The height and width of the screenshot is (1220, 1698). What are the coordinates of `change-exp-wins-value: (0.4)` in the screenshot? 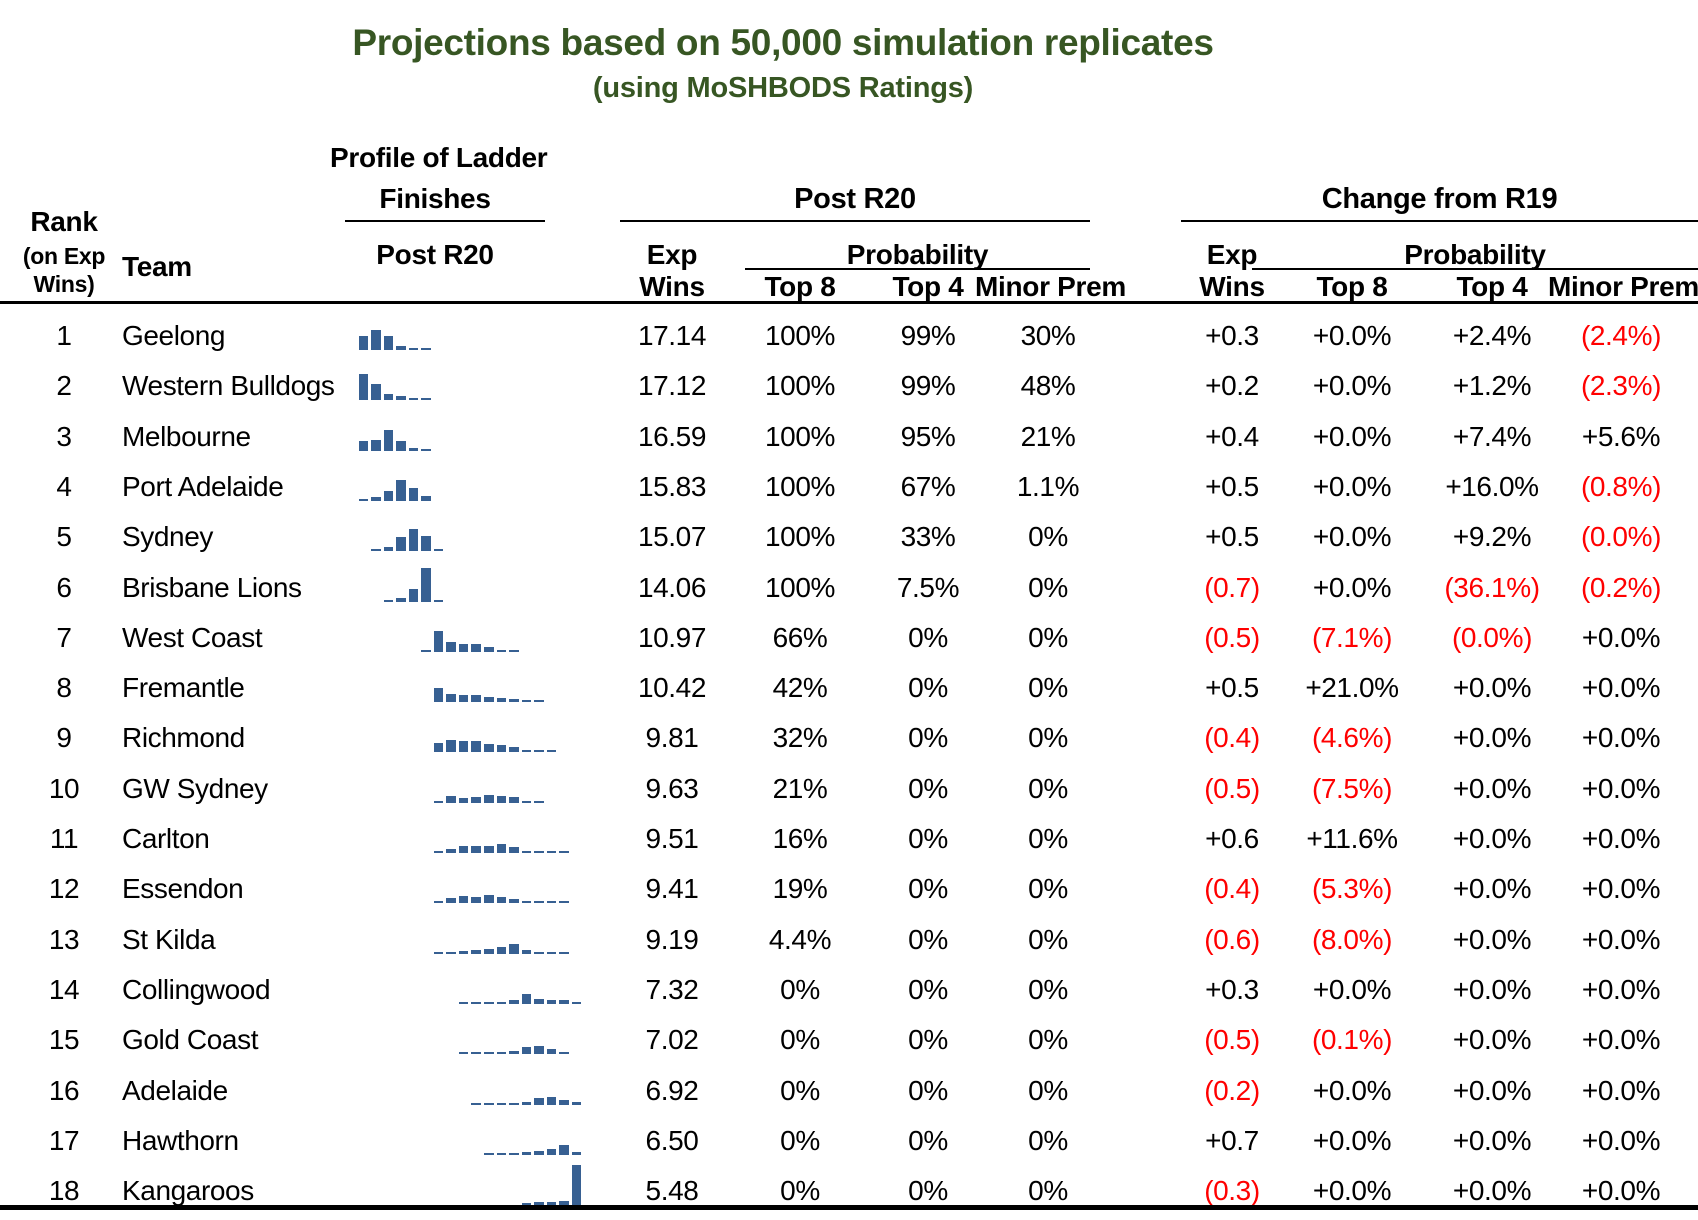 It's located at (1232, 737).